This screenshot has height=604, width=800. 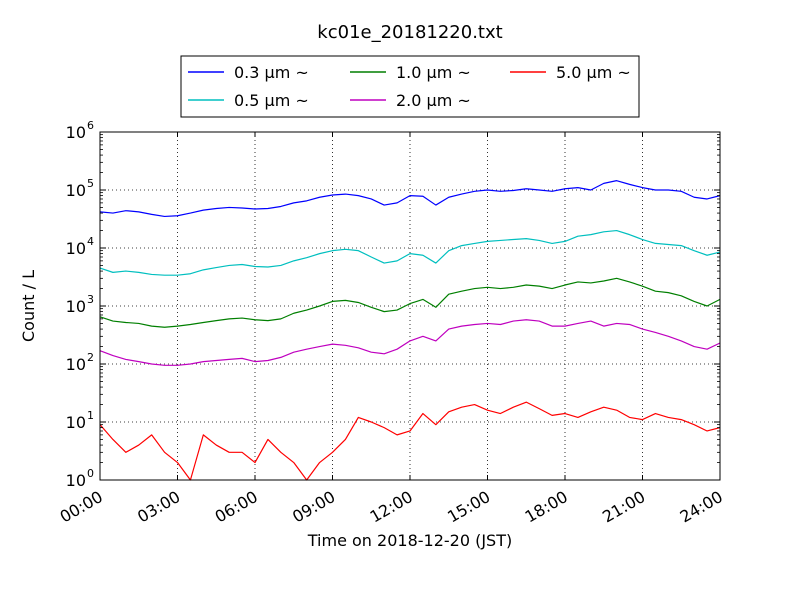 What do you see at coordinates (433, 100) in the screenshot?
I see `legend-label: 2.0 µm ~` at bounding box center [433, 100].